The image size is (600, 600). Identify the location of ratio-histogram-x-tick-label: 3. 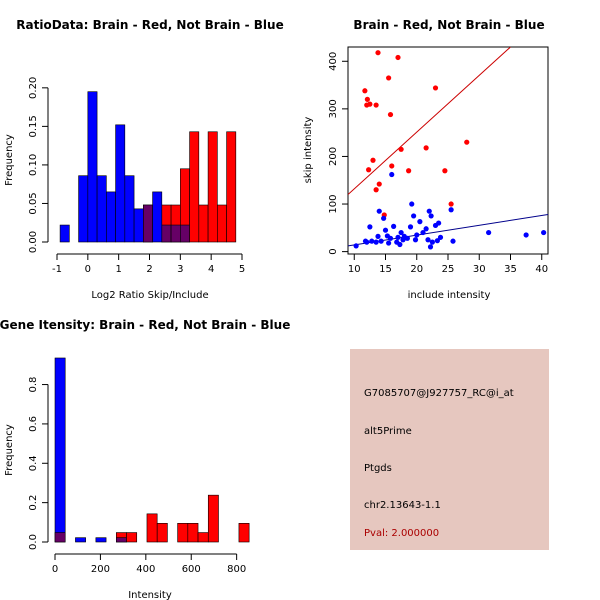
(180, 269).